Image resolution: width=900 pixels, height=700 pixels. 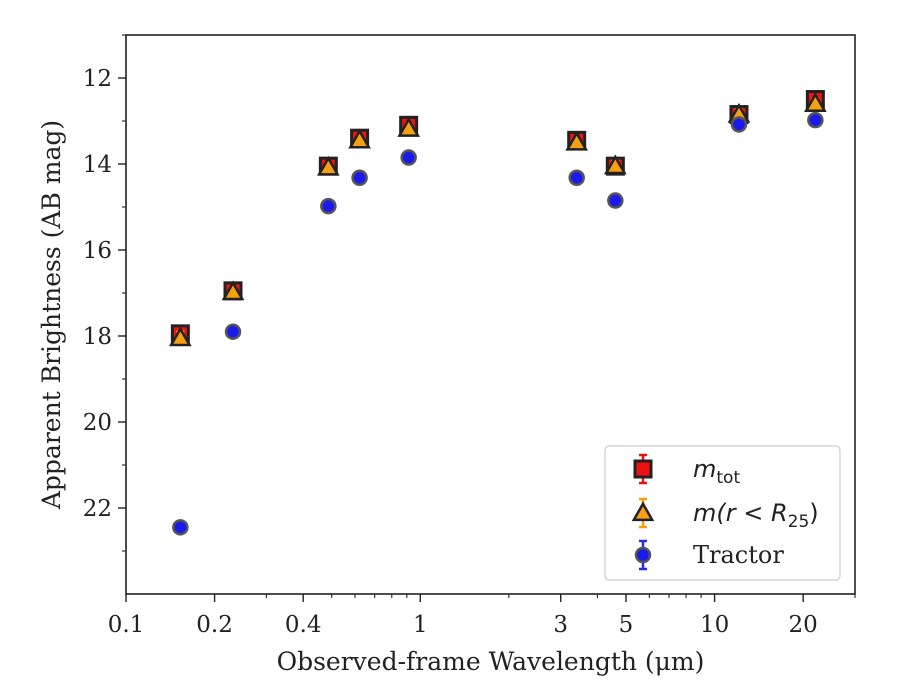 I want to click on legend-label-sub: 25, so click(x=799, y=522).